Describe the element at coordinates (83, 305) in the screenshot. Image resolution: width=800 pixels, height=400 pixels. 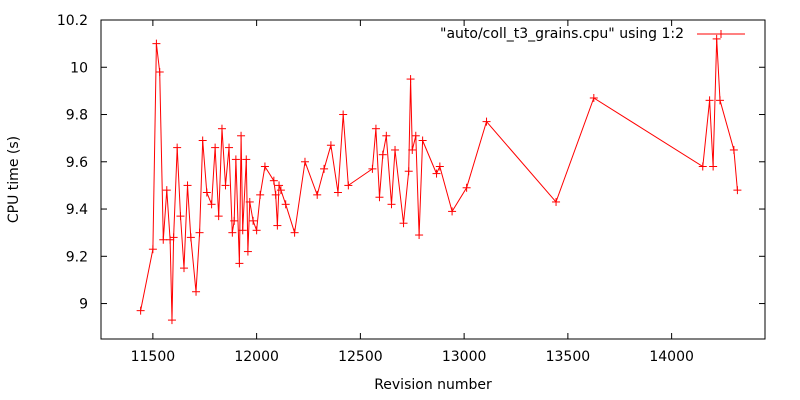
I see `y-tick-label: 9` at that location.